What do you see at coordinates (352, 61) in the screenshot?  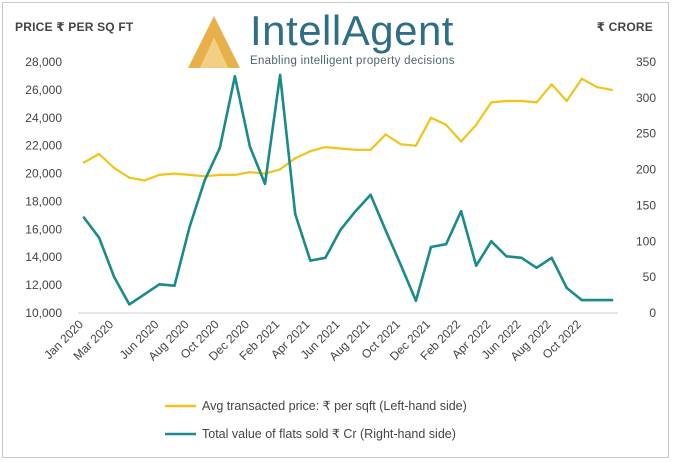 I see `brand-tagline: Enabling intelligent property decisions` at bounding box center [352, 61].